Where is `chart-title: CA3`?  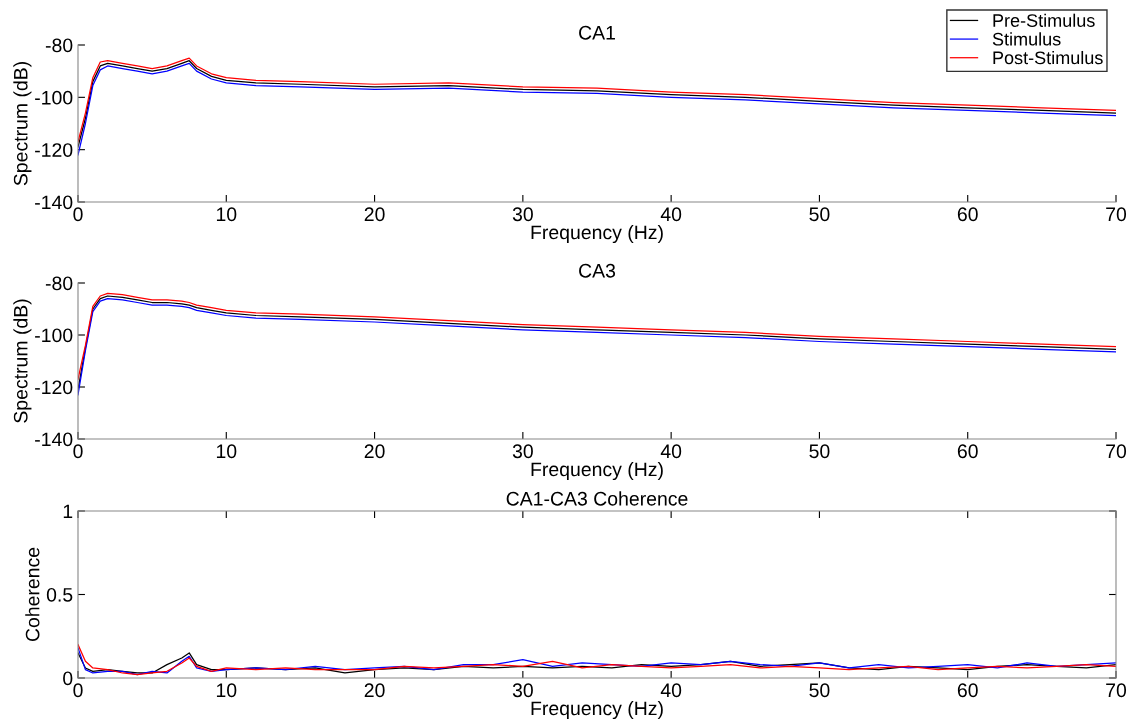 chart-title: CA3 is located at coordinates (597, 270).